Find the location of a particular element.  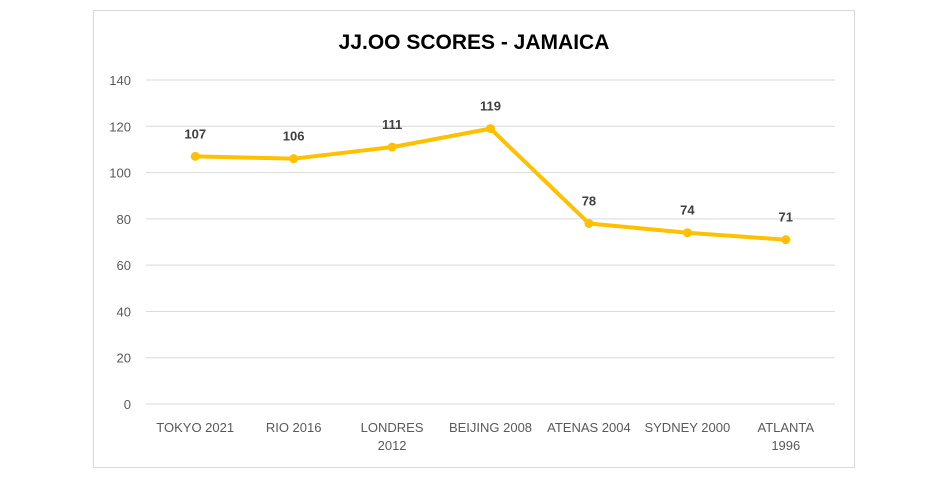

data-label: 107 is located at coordinates (195, 133).